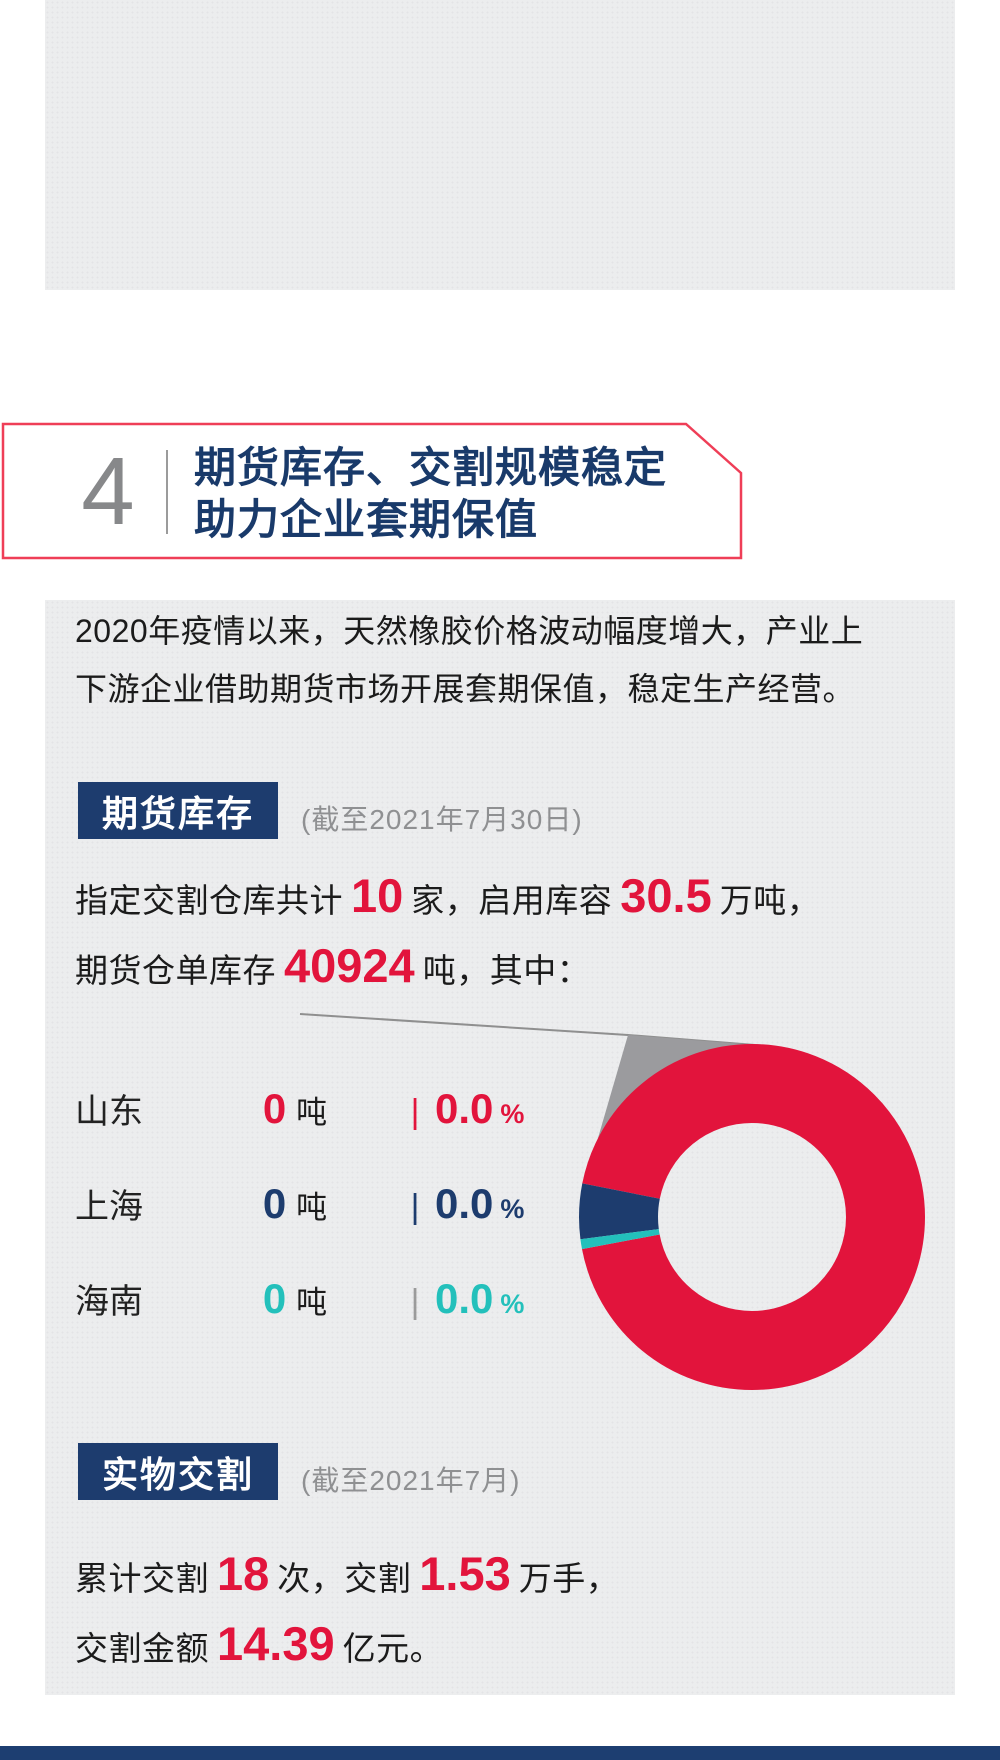  Describe the element at coordinates (109, 1302) in the screenshot. I see `region-label: 海南` at that location.